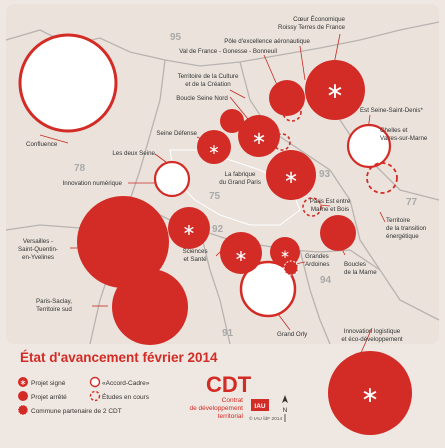 This screenshot has height=448, width=445. I want to click on legend-studies-label: Études en cours, so click(126, 396).